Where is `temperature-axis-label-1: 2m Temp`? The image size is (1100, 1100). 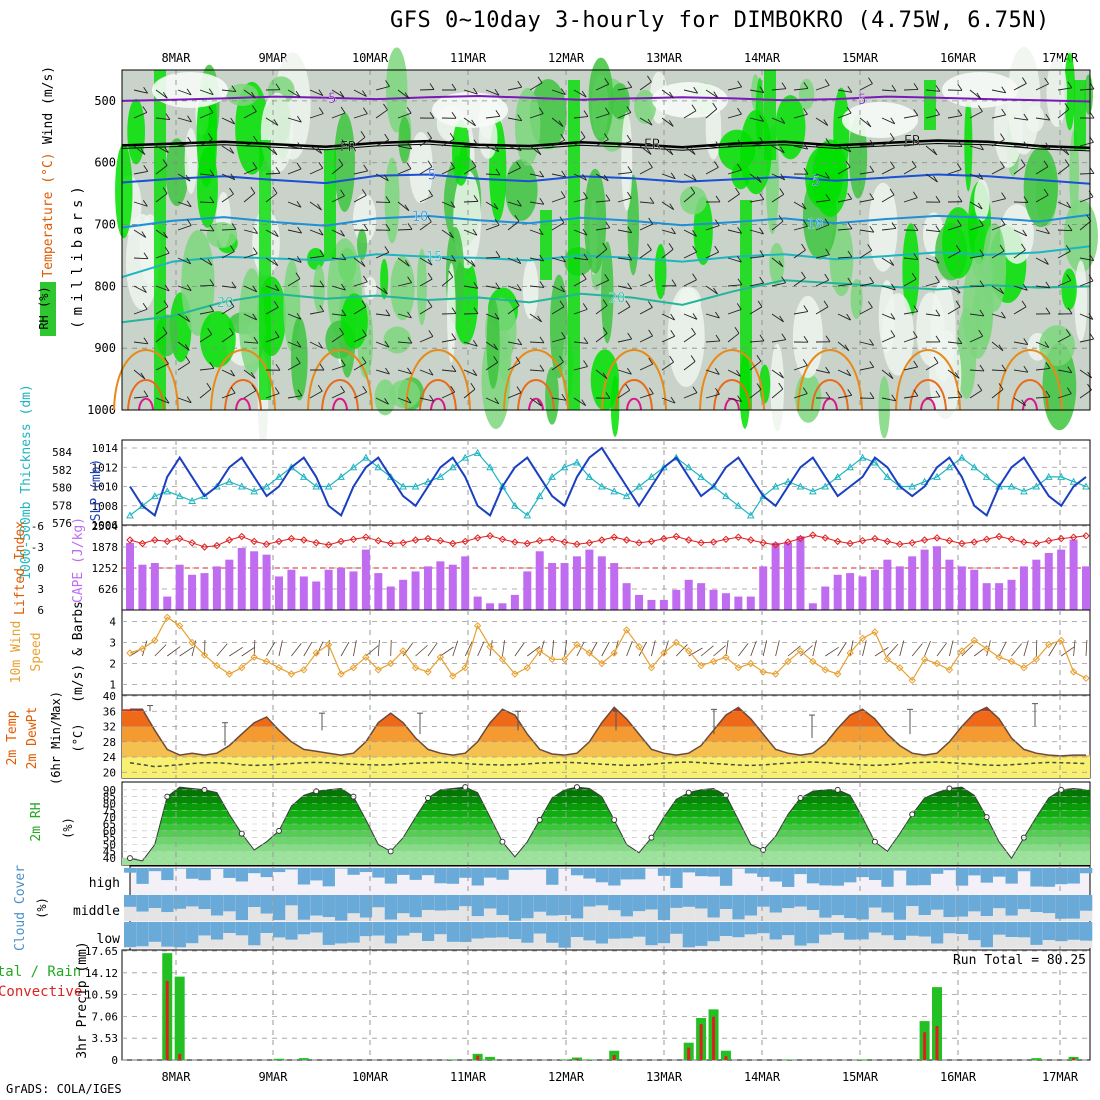 temperature-axis-label-1: 2m Temp is located at coordinates (12, 737).